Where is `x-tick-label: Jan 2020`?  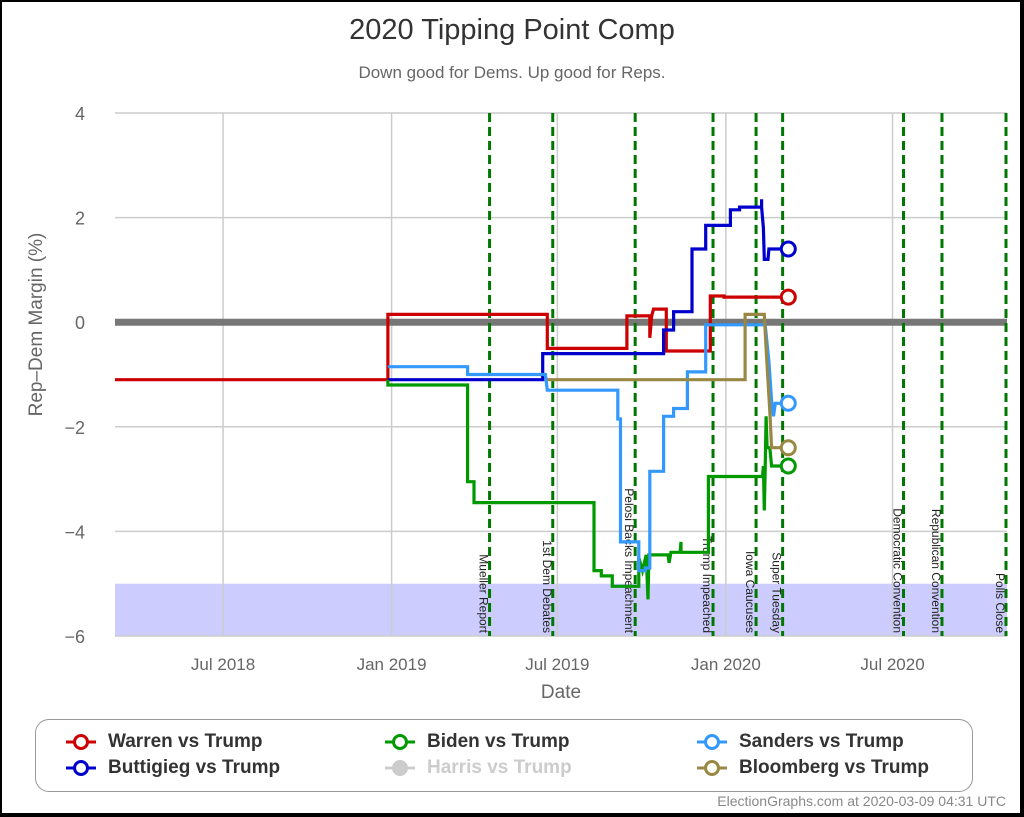 x-tick-label: Jan 2020 is located at coordinates (726, 664).